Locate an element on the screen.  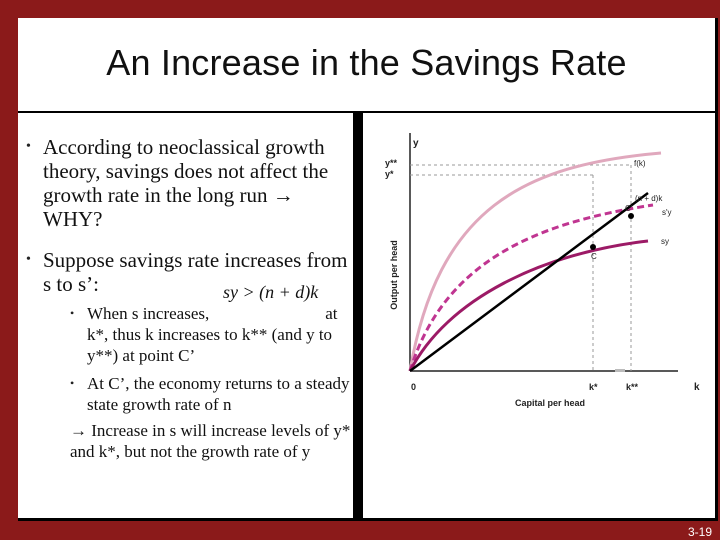
savings-curve-sy is located at coordinates (528, 305).